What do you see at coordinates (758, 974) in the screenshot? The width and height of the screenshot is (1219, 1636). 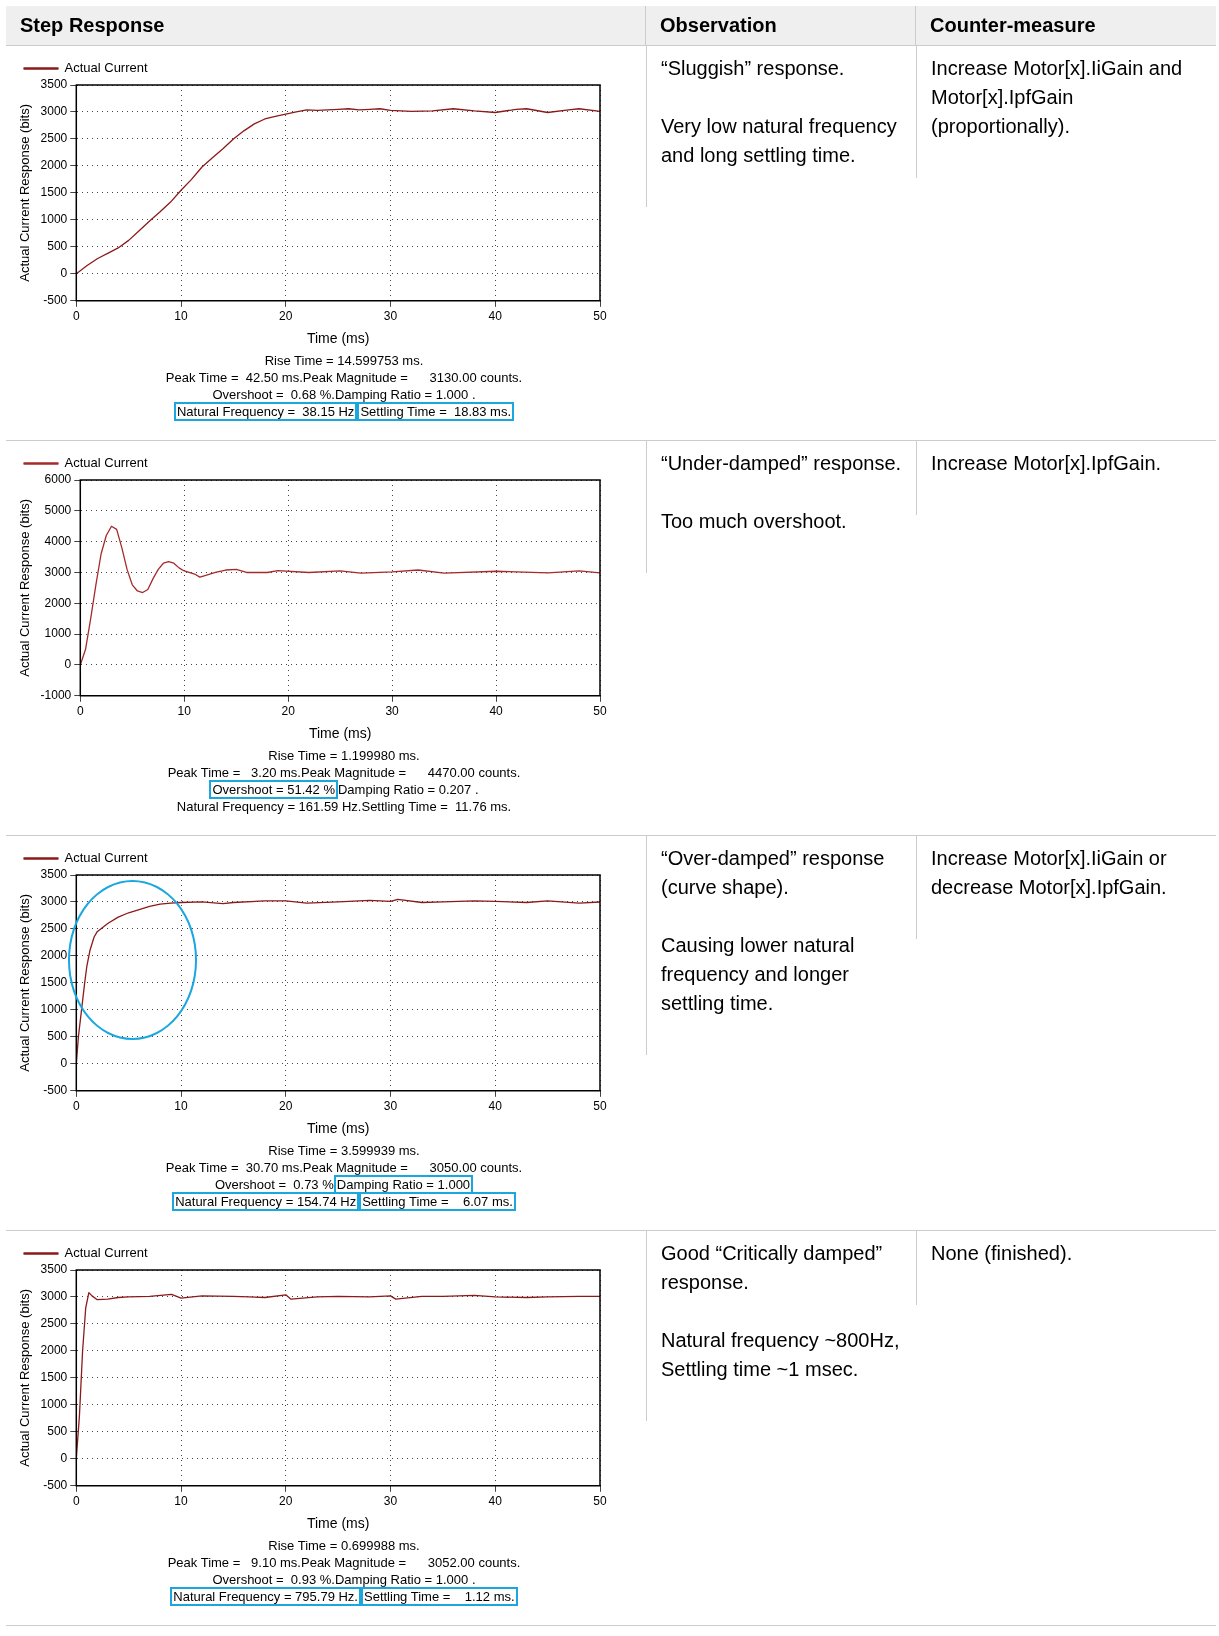 I see `text: Causing lower natural frequency and longer settling time.` at bounding box center [758, 974].